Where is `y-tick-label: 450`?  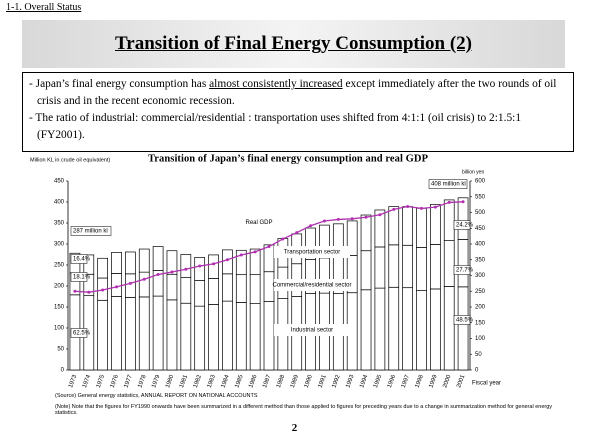 y-tick-label: 450 is located at coordinates (59, 182).